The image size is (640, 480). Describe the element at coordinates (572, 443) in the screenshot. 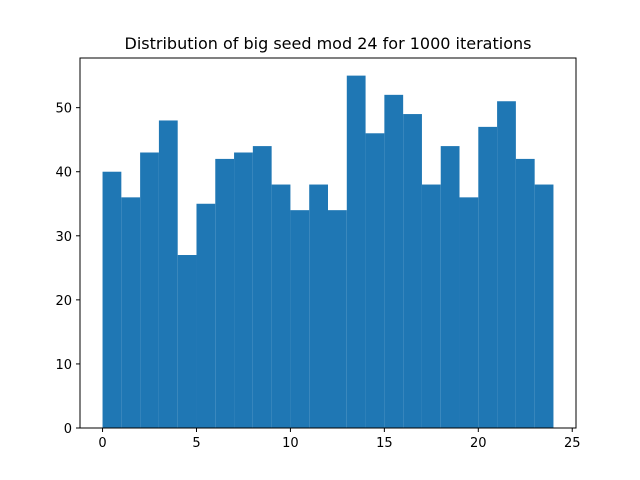

I see `x-tick-label: 25` at that location.